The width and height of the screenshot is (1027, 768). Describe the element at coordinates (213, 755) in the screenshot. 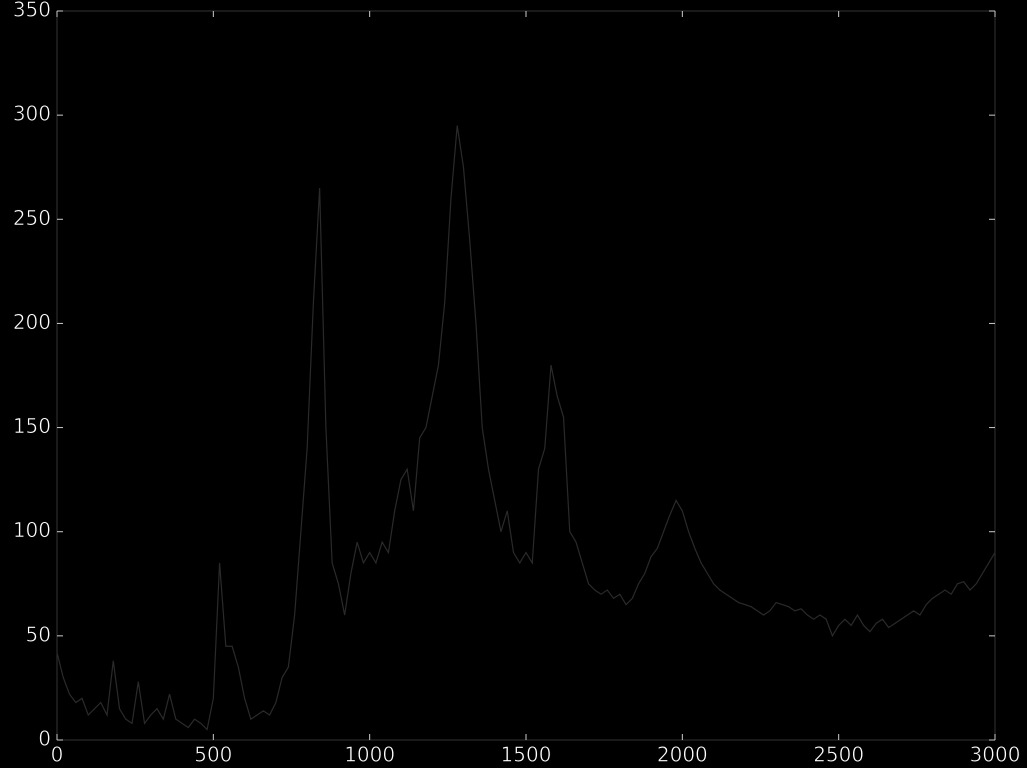

I see `x-tick-label: 500` at that location.